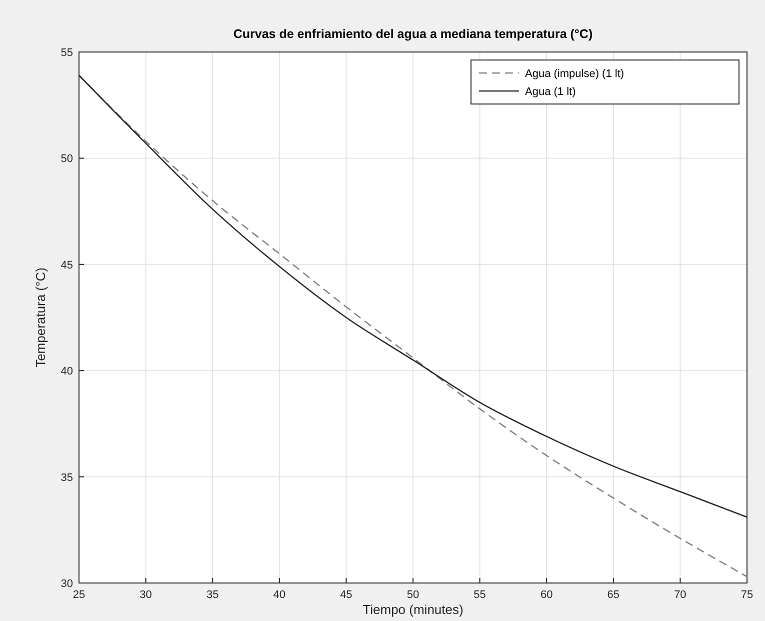 The height and width of the screenshot is (621, 765). What do you see at coordinates (66, 478) in the screenshot?
I see `y-tick-label: 35` at bounding box center [66, 478].